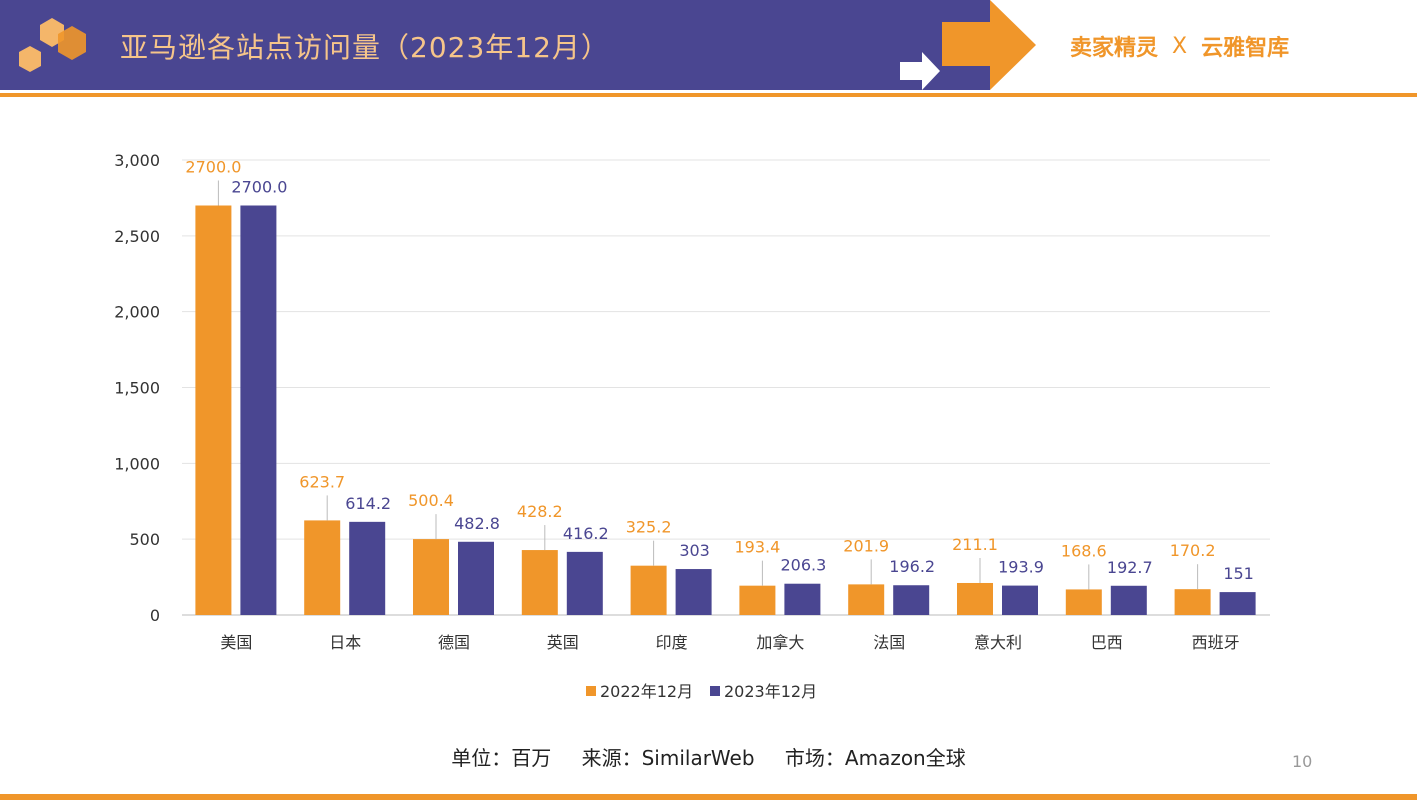  What do you see at coordinates (431, 500) in the screenshot?
I see `data-label: 500.4` at bounding box center [431, 500].